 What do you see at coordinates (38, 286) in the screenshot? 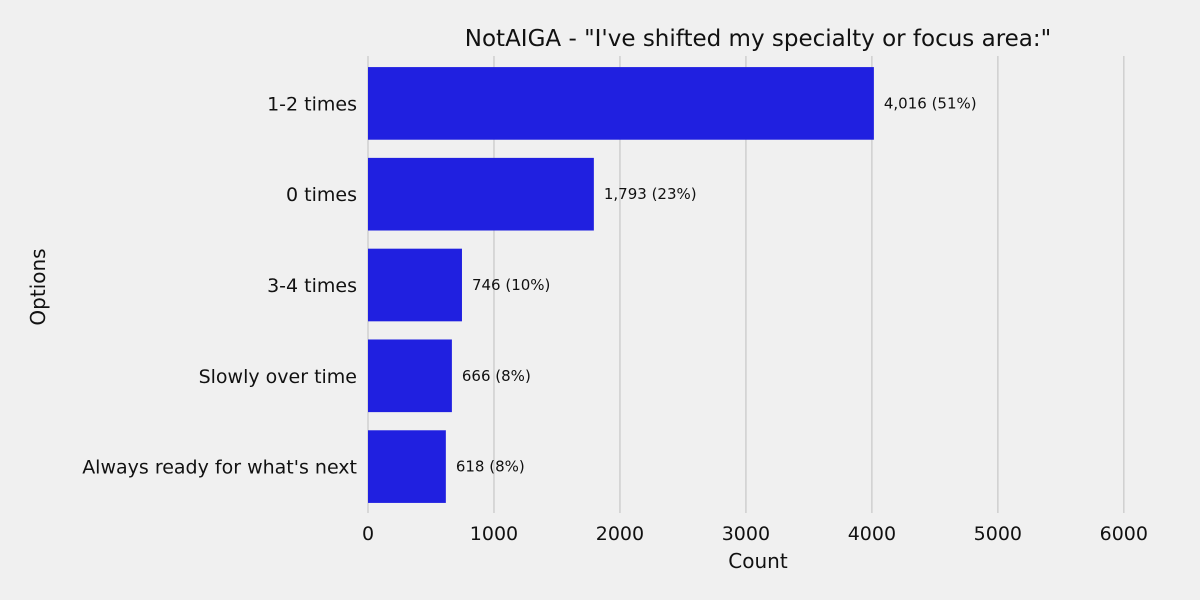
I see `y-axis-label: Options` at bounding box center [38, 286].